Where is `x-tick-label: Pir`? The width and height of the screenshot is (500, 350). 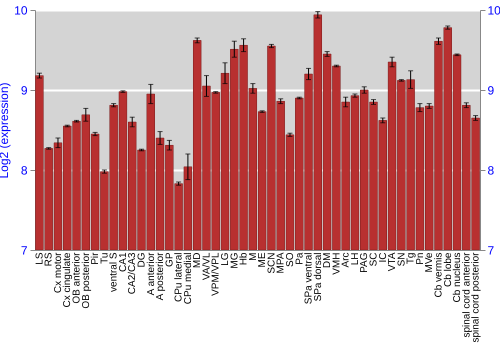
x-tick-label: Pir is located at coordinates (96, 258).